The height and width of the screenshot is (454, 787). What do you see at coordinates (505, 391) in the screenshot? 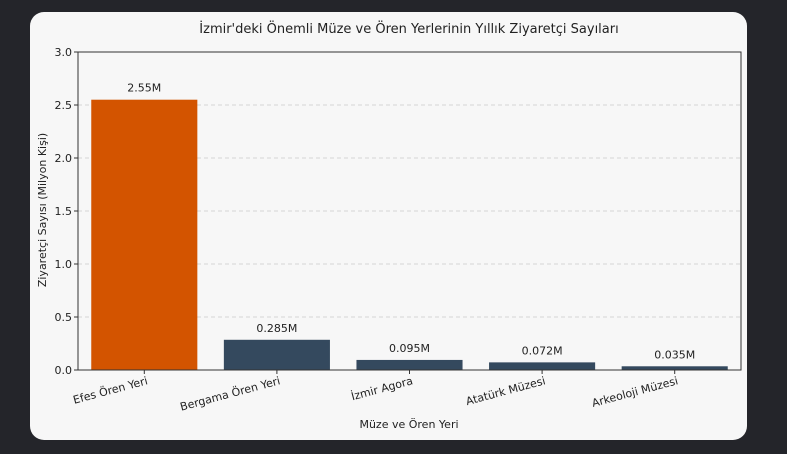
I see `x-tick-label: Atatürk Müzesi` at bounding box center [505, 391].